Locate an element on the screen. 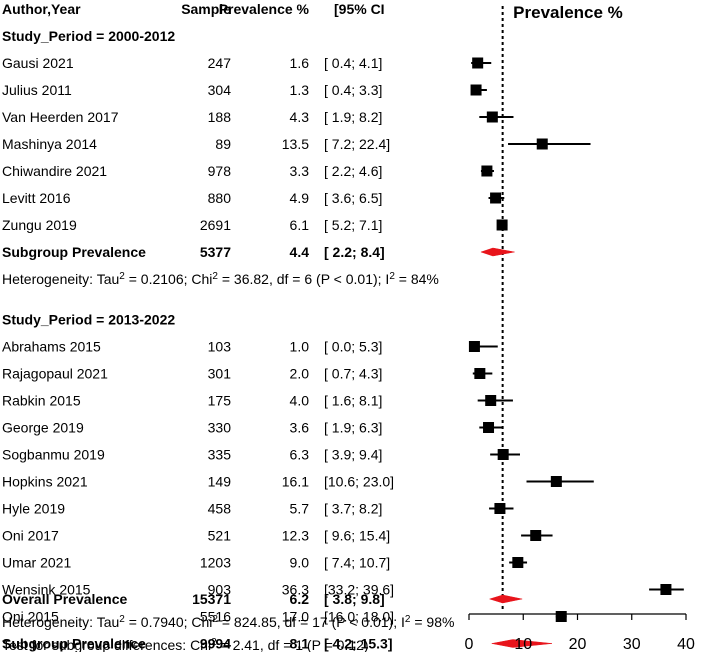  x-tick-label: 10 is located at coordinates (523, 644).